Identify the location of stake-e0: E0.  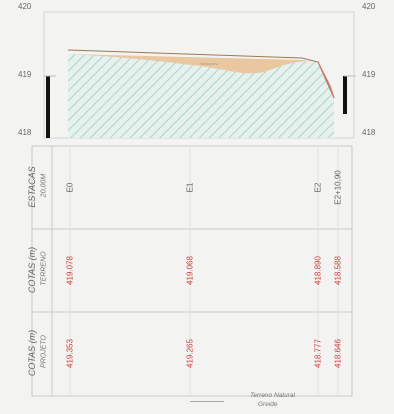
(70, 187).